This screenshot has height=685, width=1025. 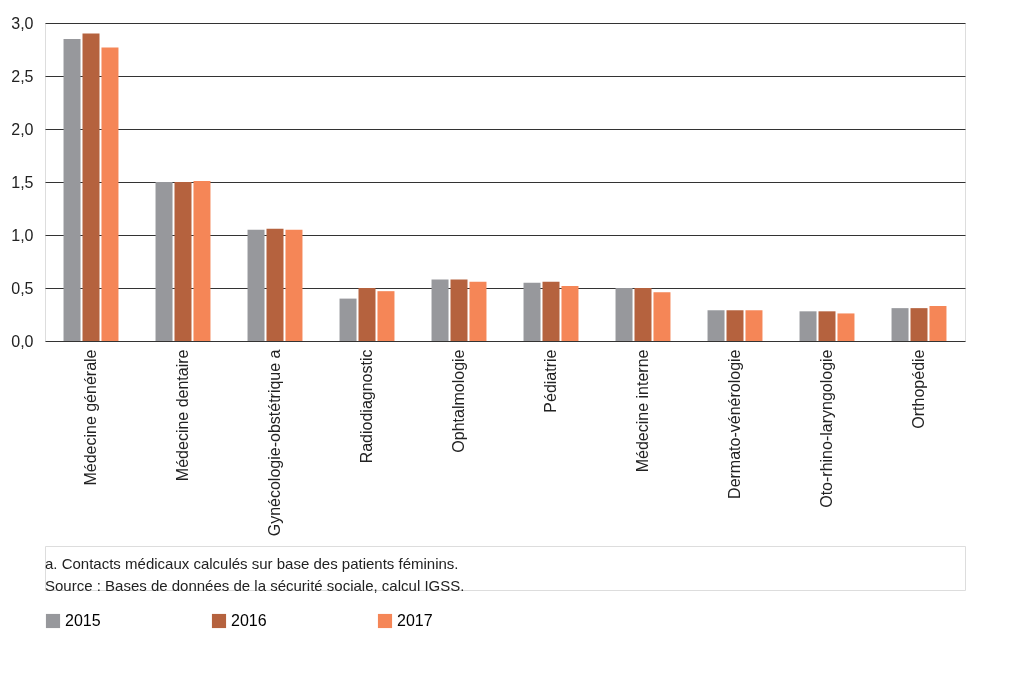 I want to click on y-tick-label: 1,0, so click(x=22, y=235).